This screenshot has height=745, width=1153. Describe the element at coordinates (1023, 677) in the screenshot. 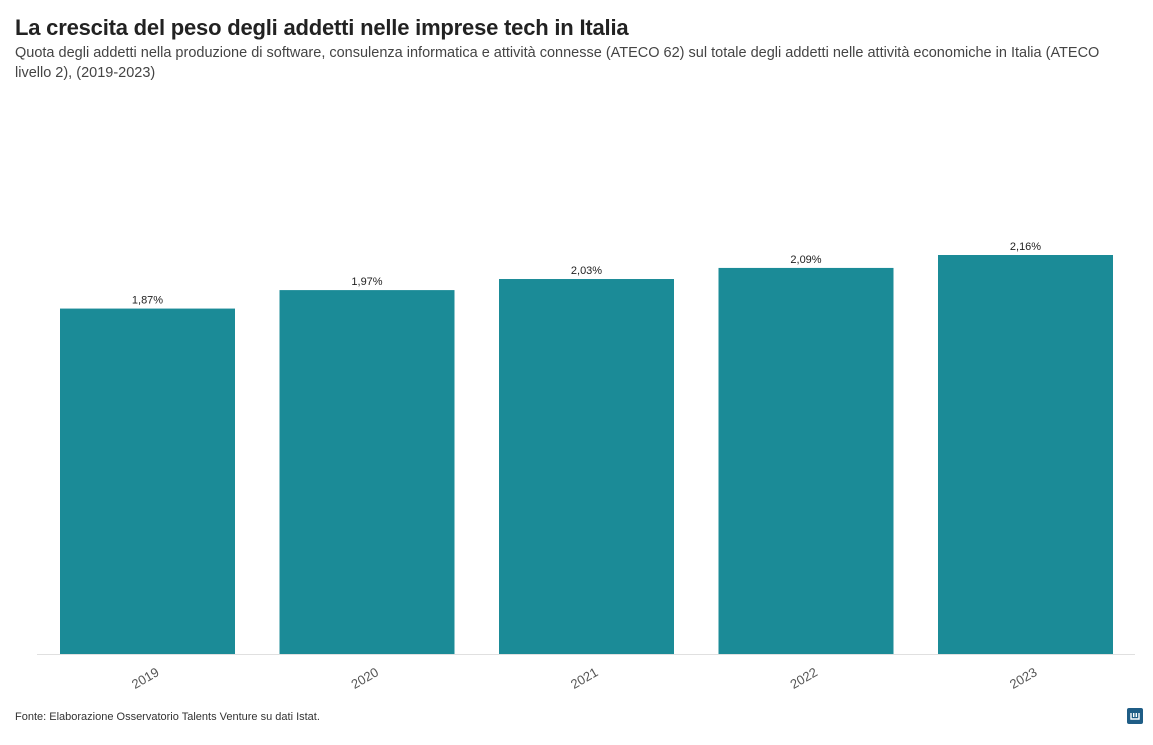

I see `x-tick-label-2023: 2023` at that location.